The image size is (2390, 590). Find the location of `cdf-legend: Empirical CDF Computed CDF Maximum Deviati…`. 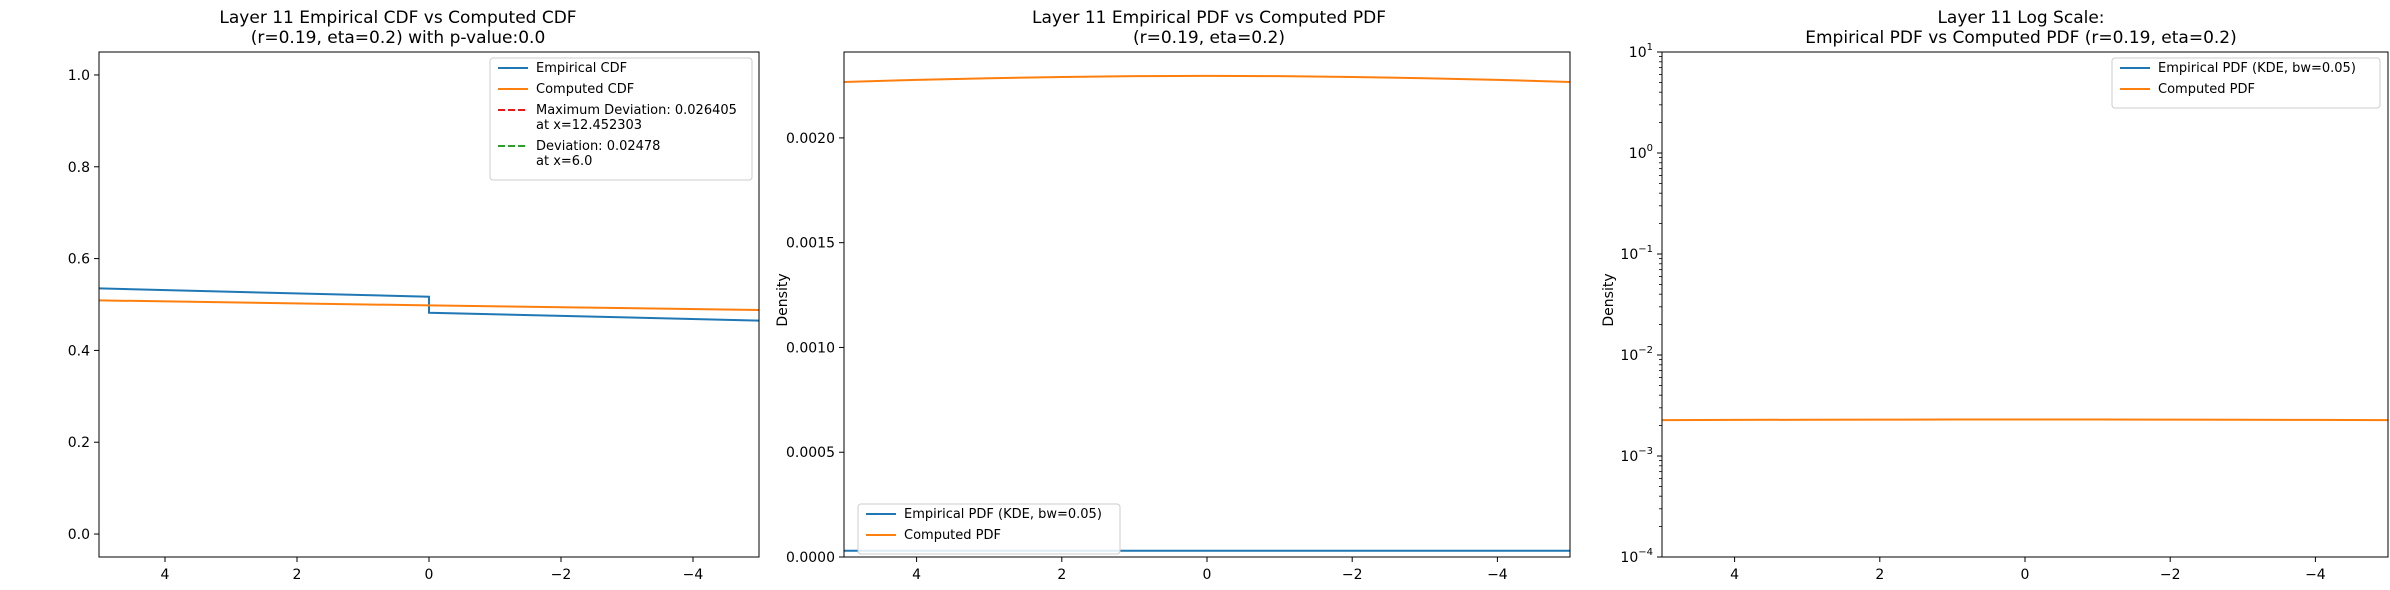

cdf-legend: Empirical CDF Computed CDF Maximum Deviati… is located at coordinates (621, 119).